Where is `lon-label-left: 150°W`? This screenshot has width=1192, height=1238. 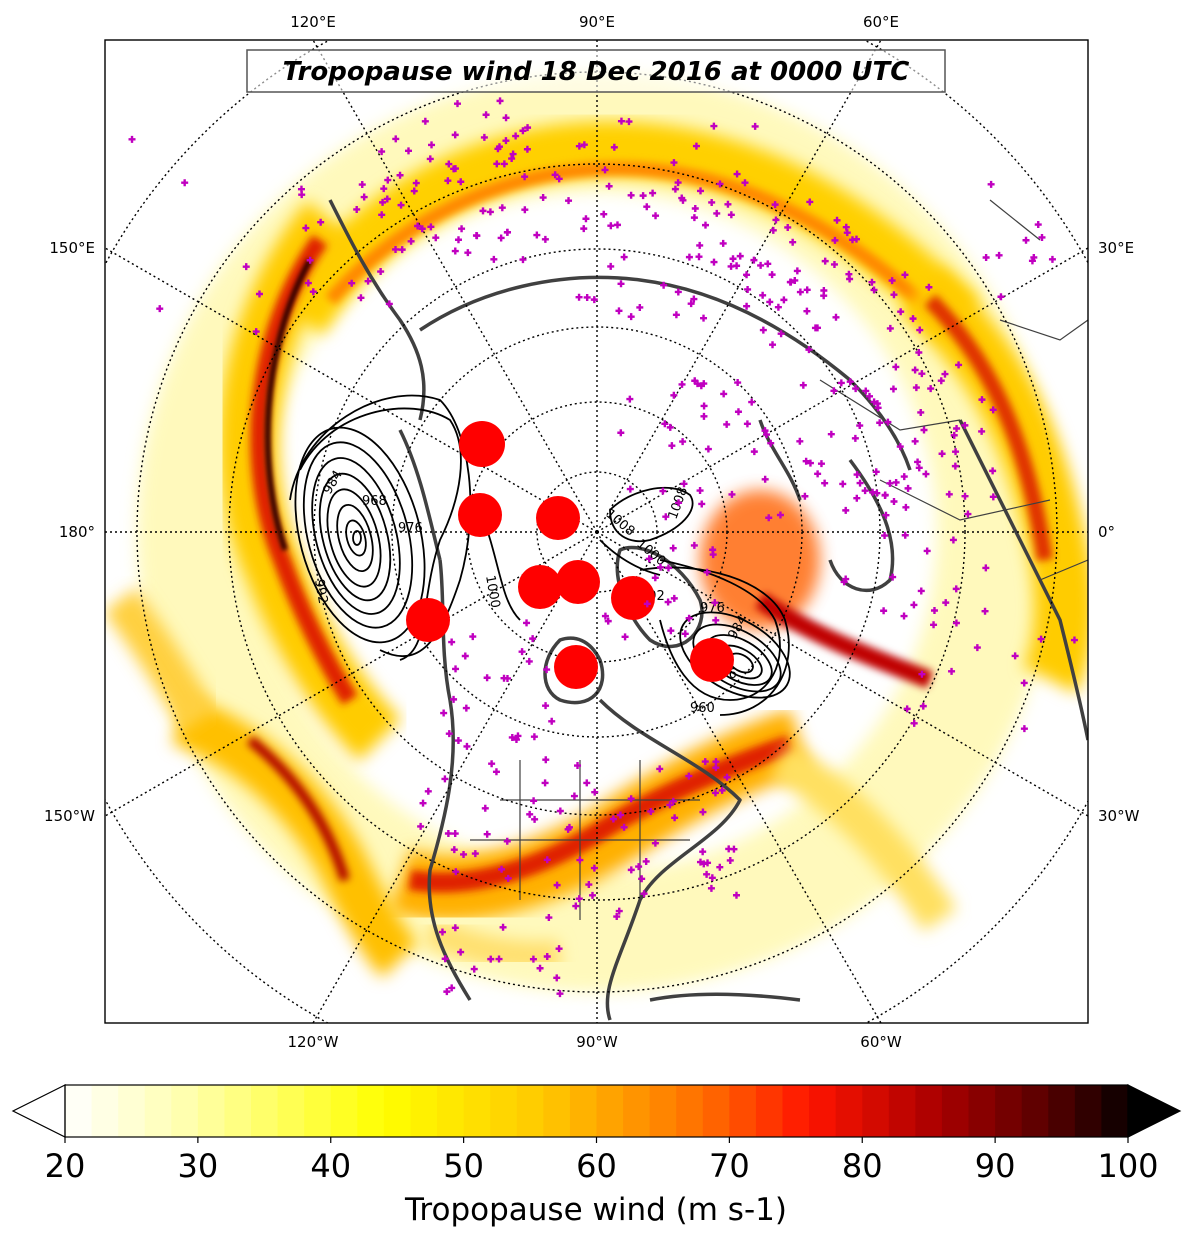
lon-label-left: 150°W is located at coordinates (69, 816).